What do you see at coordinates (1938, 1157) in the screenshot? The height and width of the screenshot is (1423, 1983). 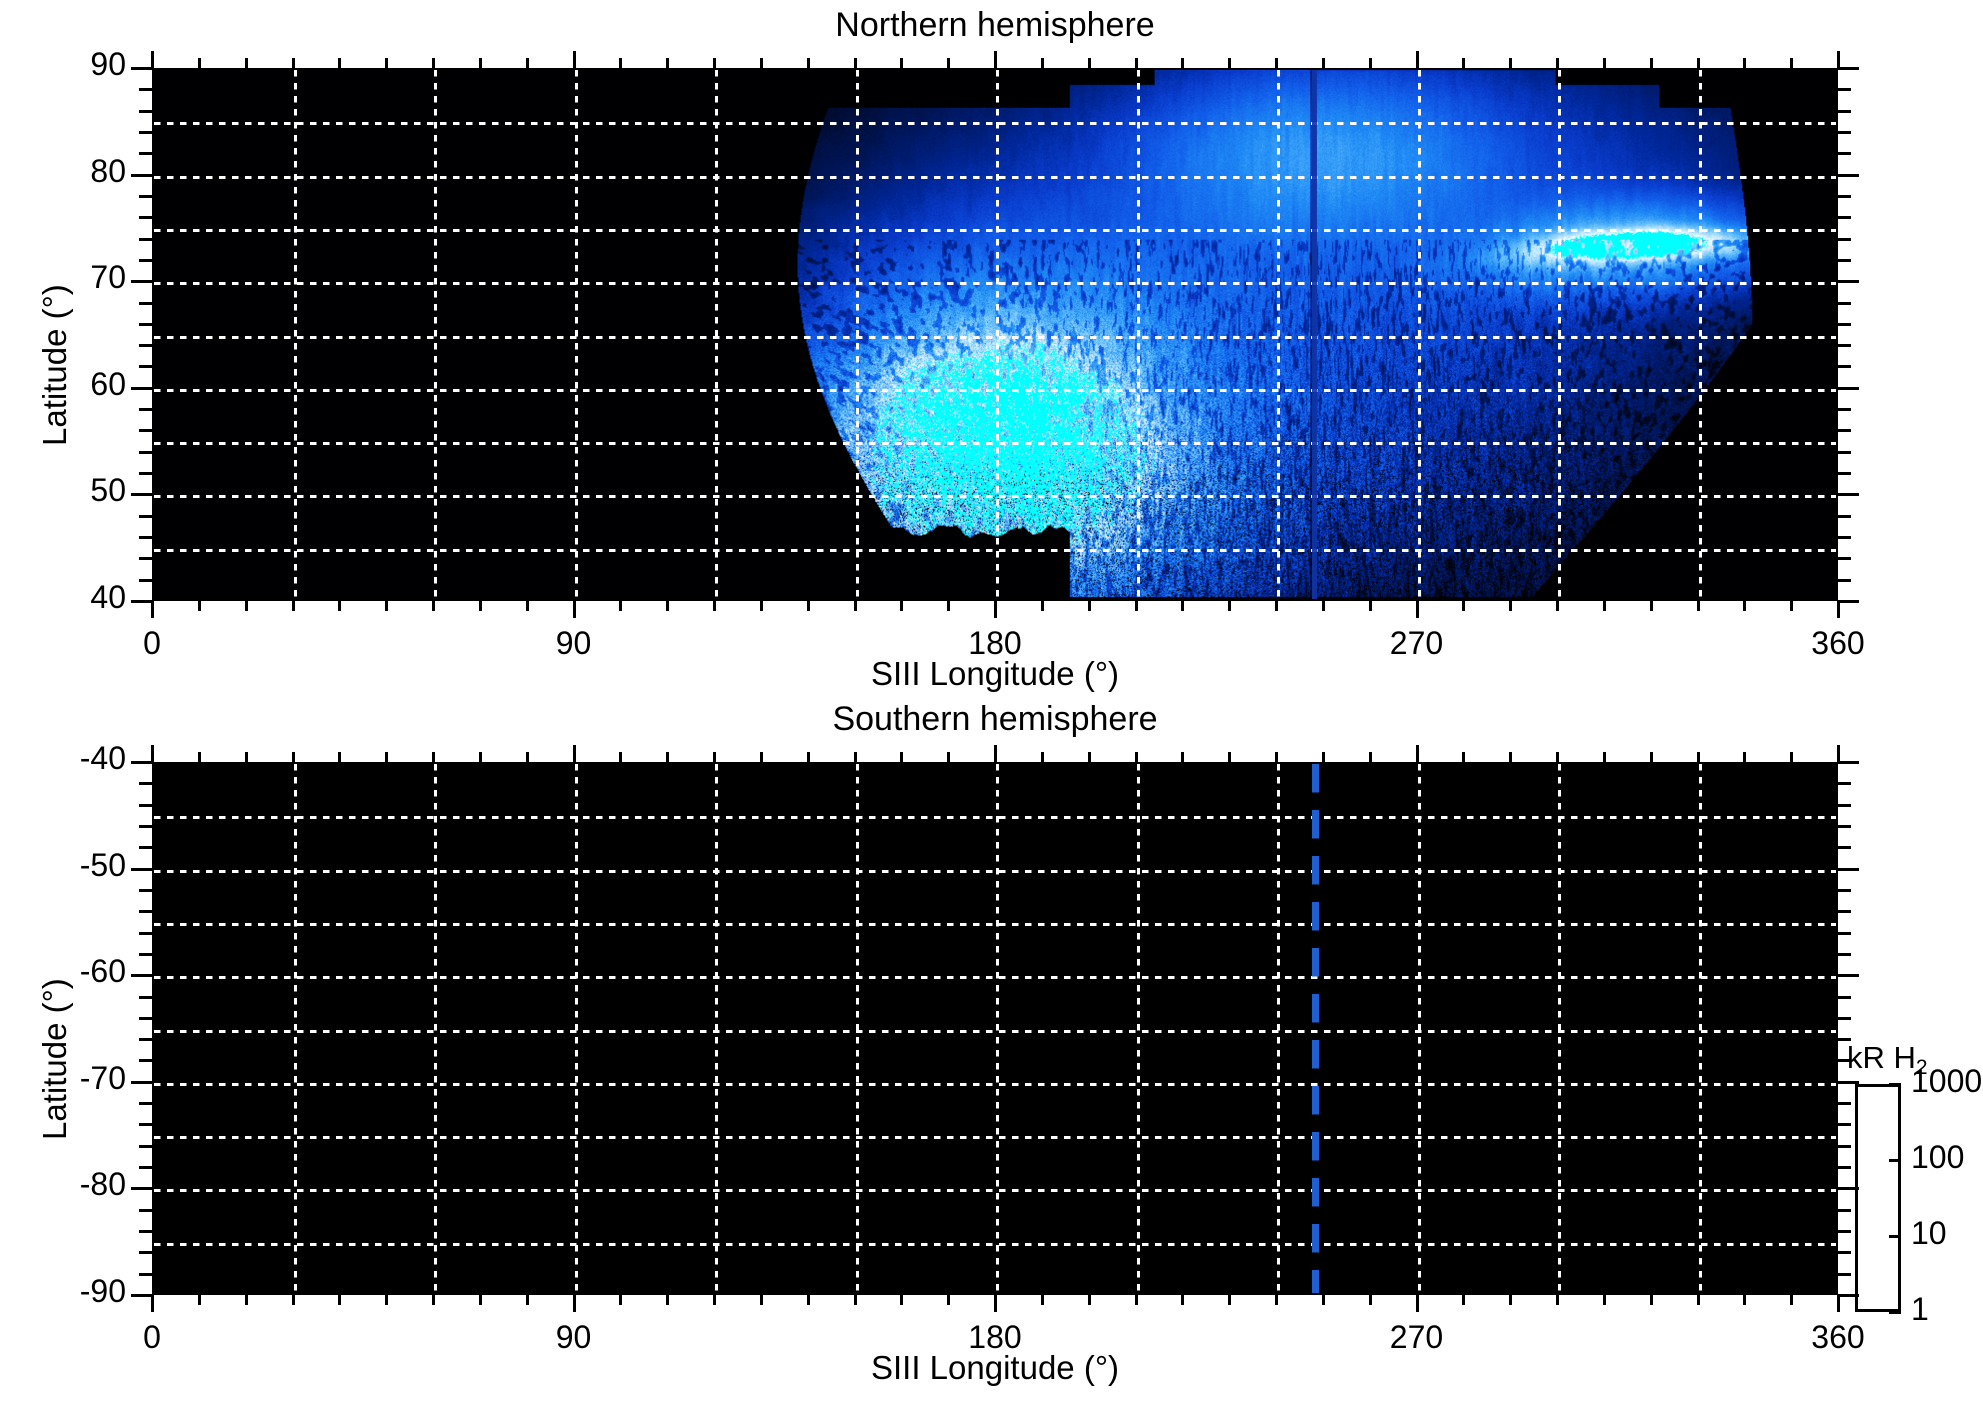 I see `colorbar-tick-label: 100` at bounding box center [1938, 1157].